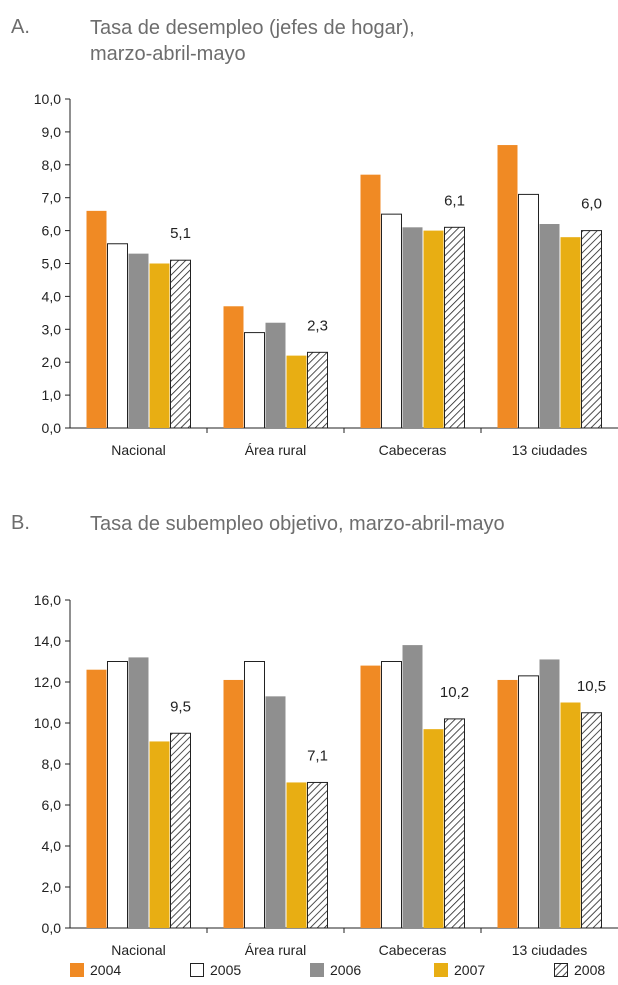 Image resolution: width=618 pixels, height=985 pixels. I want to click on chart-a-y-tick-label: 4,0, so click(52, 296).